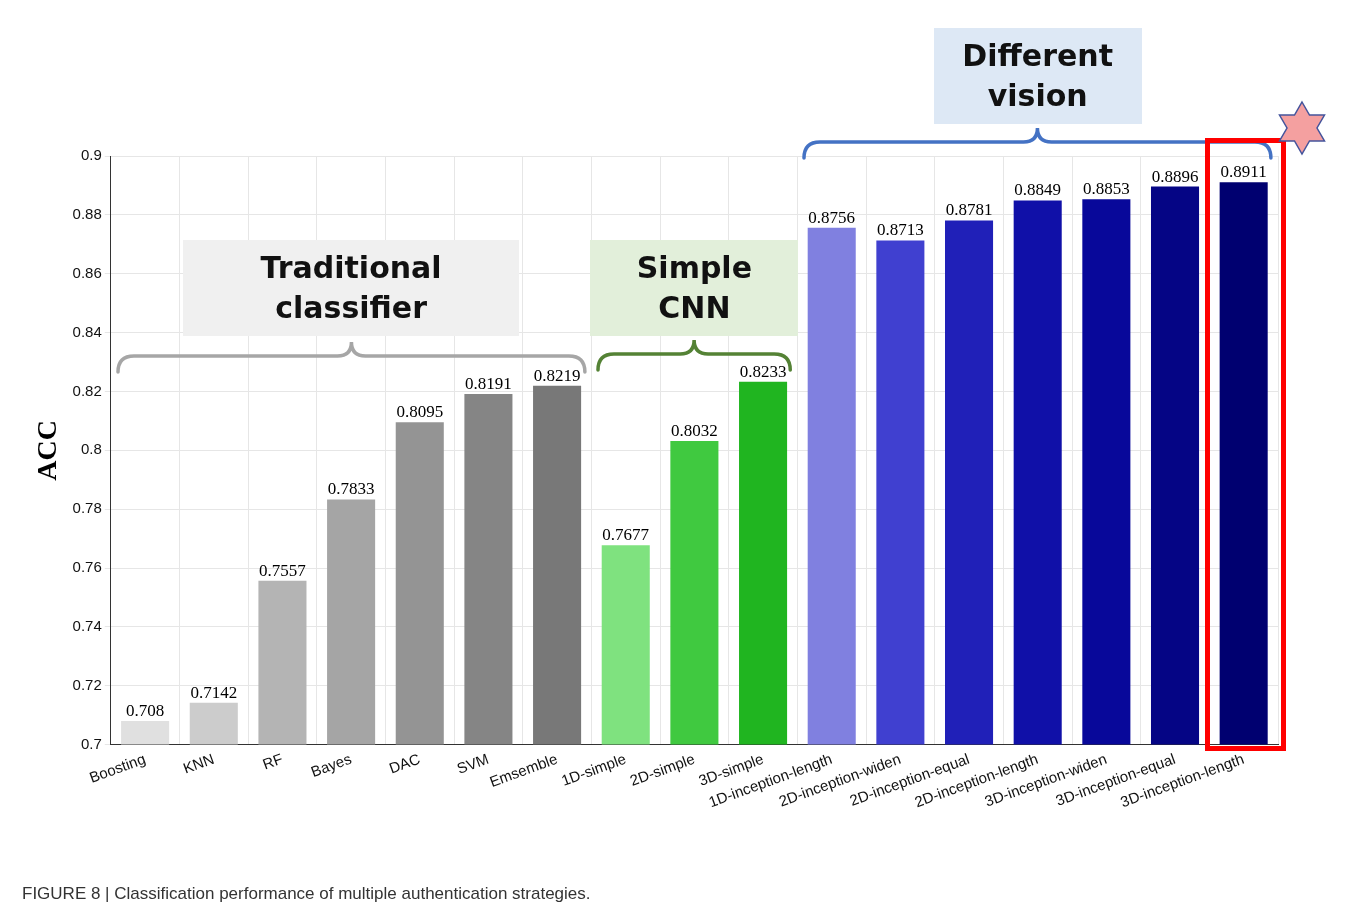 The image size is (1358, 918). What do you see at coordinates (87, 390) in the screenshot?
I see `y-tick-label: 0.82` at bounding box center [87, 390].